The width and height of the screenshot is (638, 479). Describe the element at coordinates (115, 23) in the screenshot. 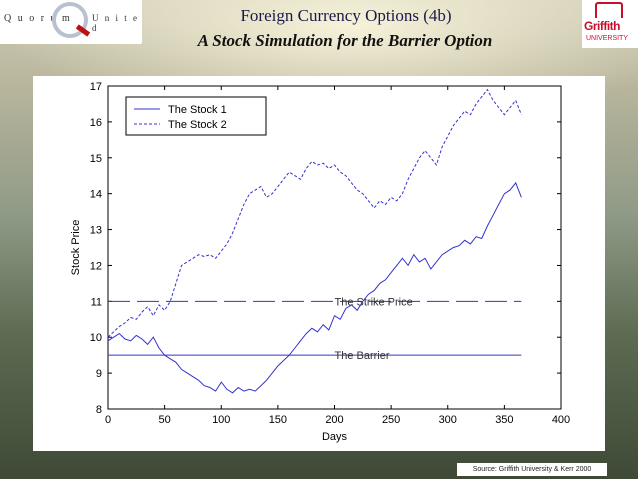

I see `logo-word-right: U n i t e d` at that location.